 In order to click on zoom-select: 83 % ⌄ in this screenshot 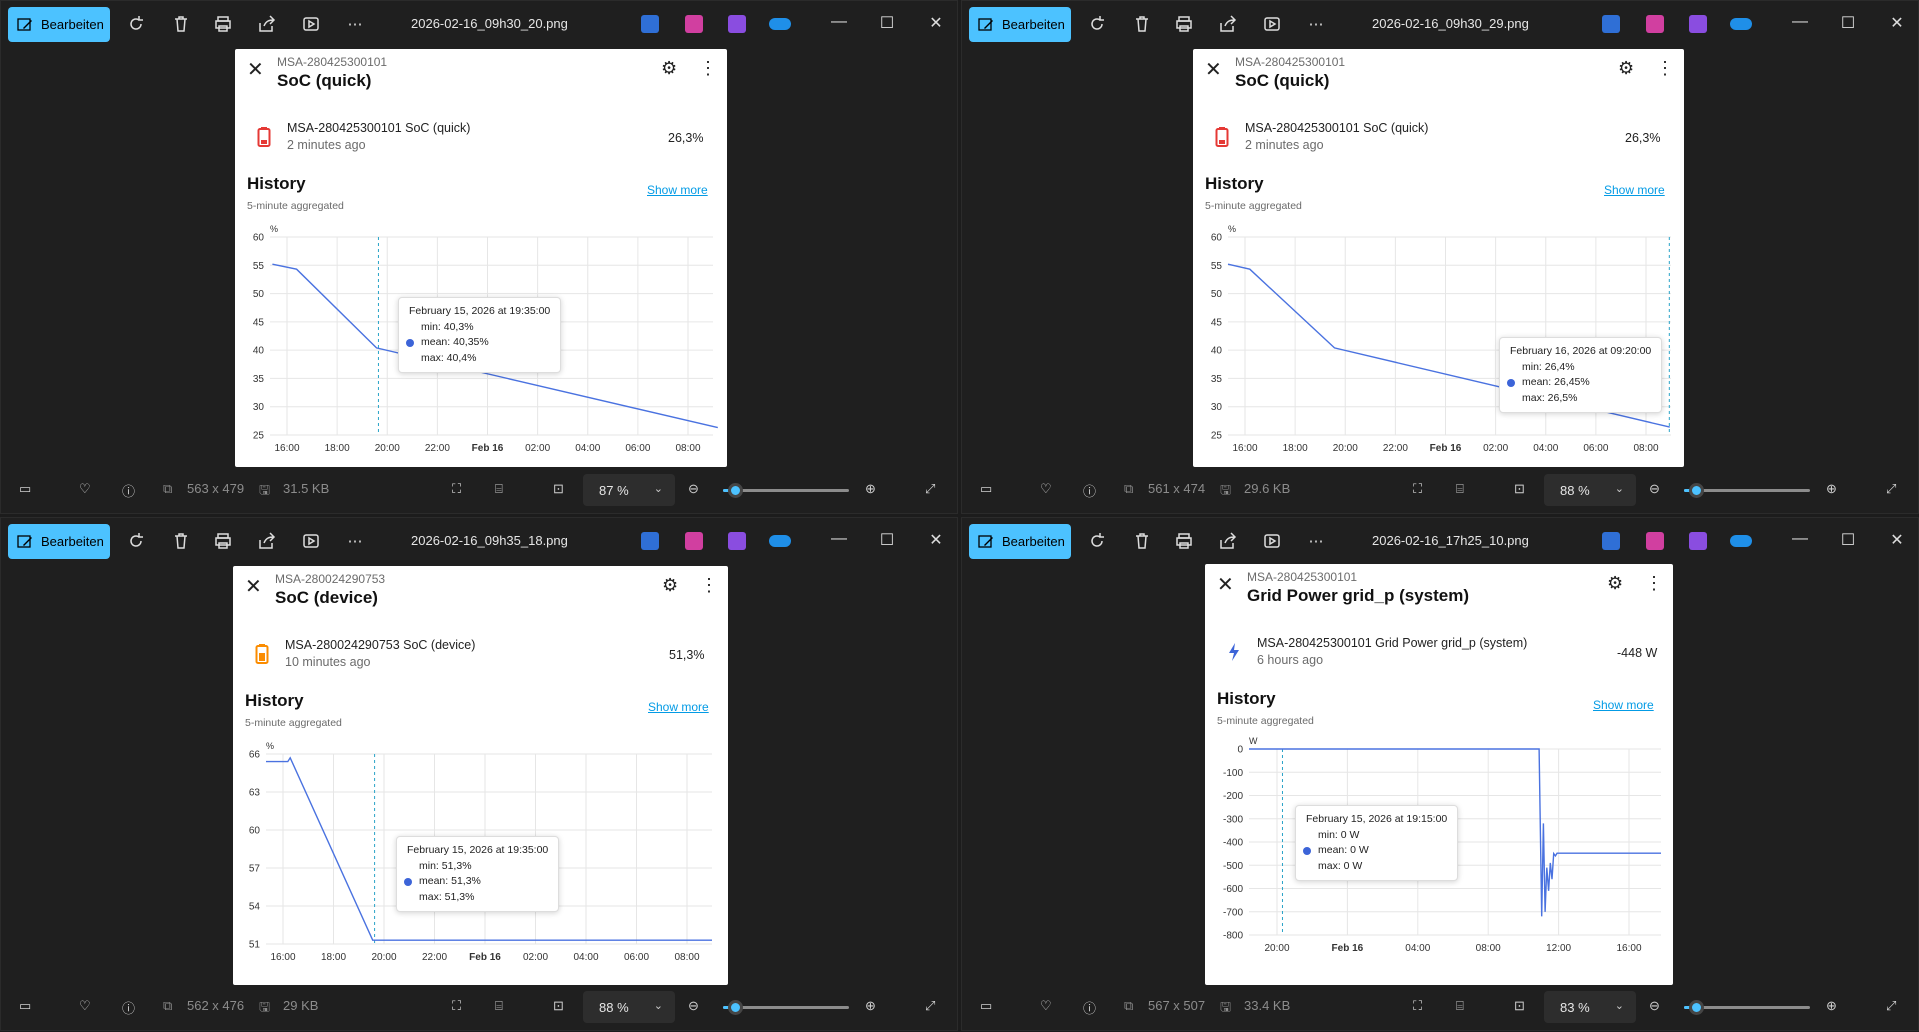, I will do `click(1590, 1007)`.